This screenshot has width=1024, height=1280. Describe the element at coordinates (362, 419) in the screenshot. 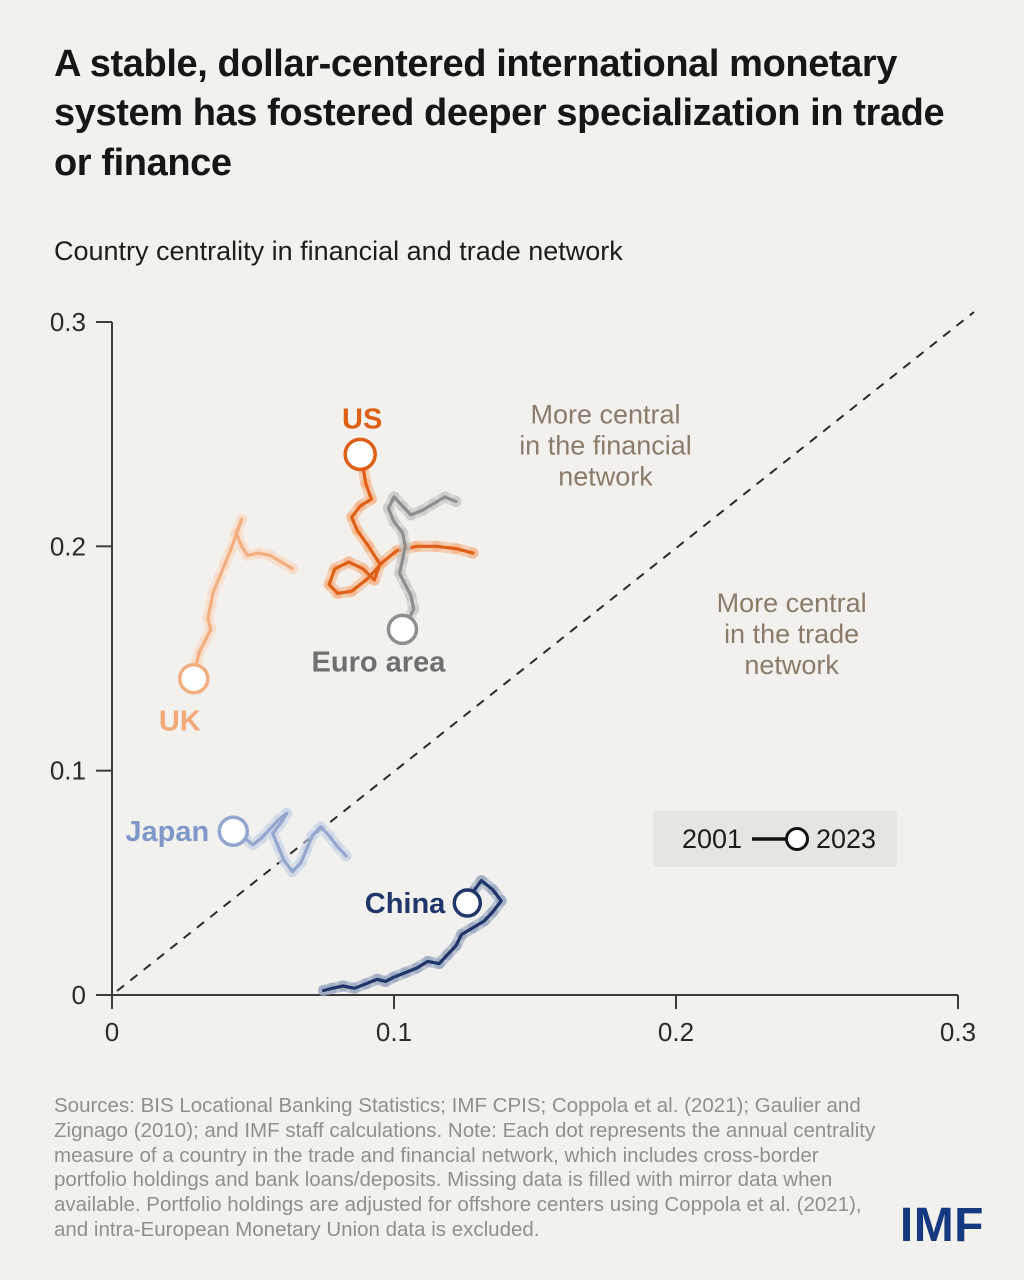

I see `us-label: US` at that location.